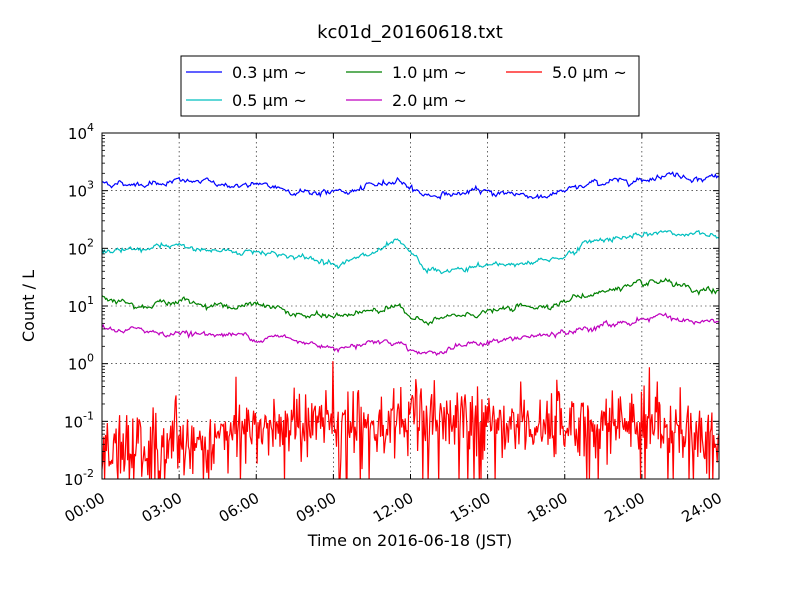 This screenshot has height=600, width=800. I want to click on y-axis-label: Count / L, so click(28, 306).